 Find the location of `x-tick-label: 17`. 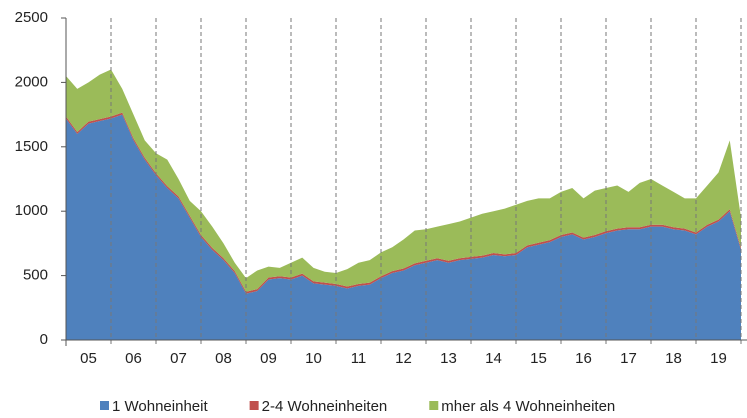

x-tick-label: 17 is located at coordinates (628, 358).